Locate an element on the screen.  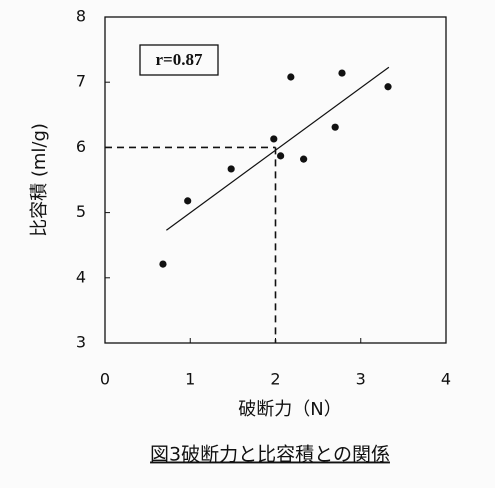
y-tick-label: 5 is located at coordinates (81, 211).